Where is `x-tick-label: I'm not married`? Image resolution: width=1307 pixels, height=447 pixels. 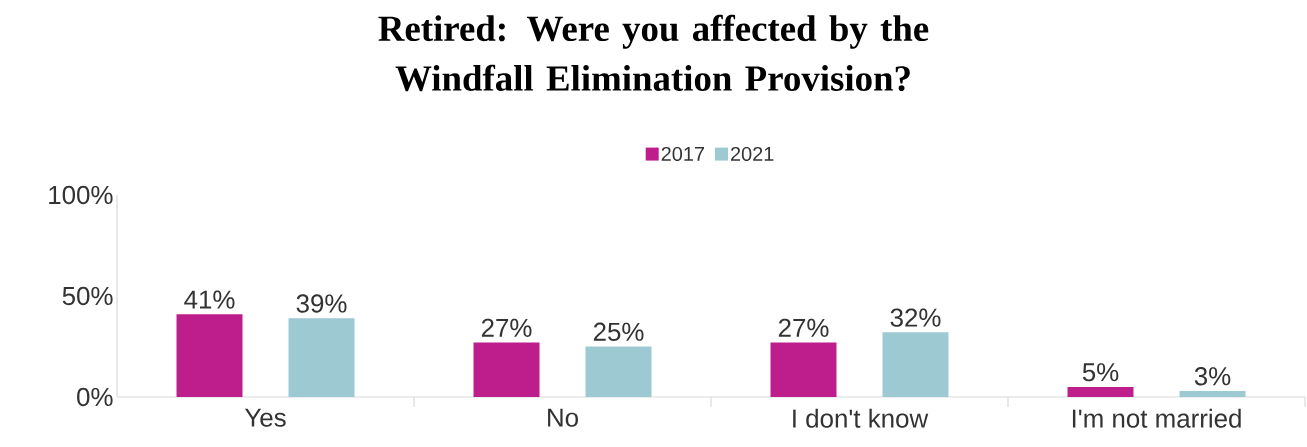
x-tick-label: I'm not married is located at coordinates (1156, 418).